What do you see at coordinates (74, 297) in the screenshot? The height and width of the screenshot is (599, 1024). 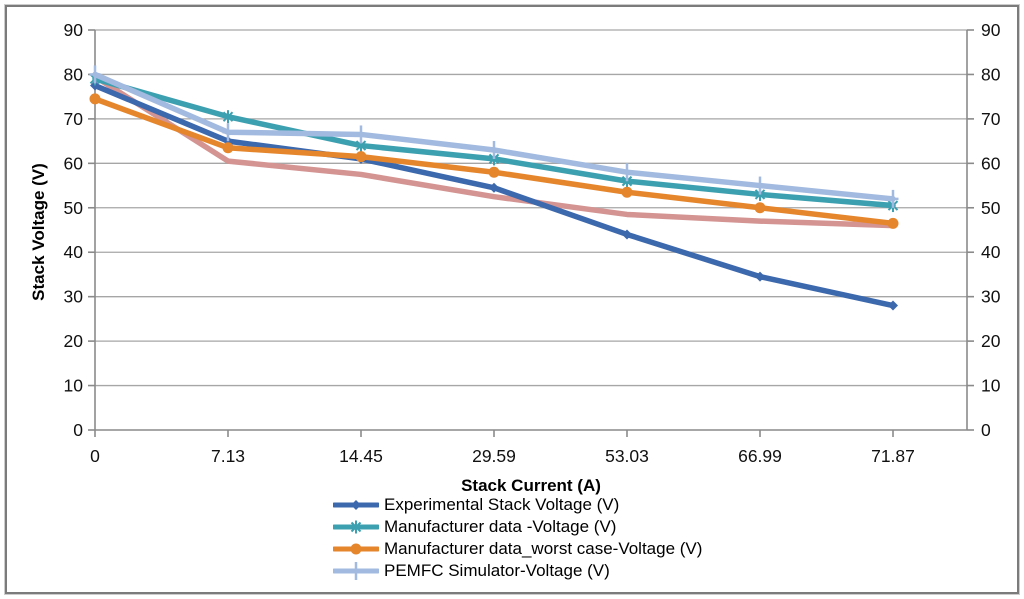 I see `y-tick-label-left: 30` at bounding box center [74, 297].